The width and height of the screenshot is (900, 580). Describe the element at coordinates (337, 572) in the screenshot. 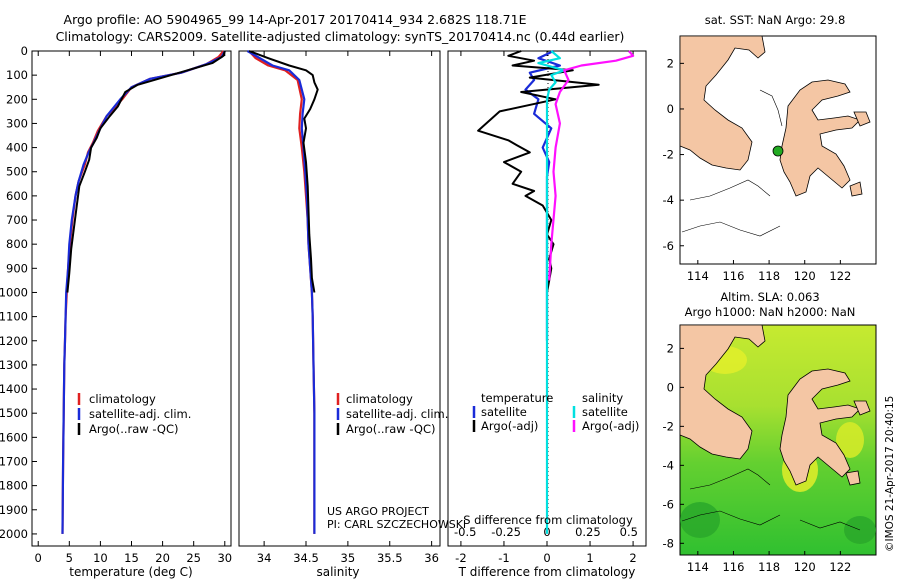

I see `salinity-x-label: salinity` at that location.